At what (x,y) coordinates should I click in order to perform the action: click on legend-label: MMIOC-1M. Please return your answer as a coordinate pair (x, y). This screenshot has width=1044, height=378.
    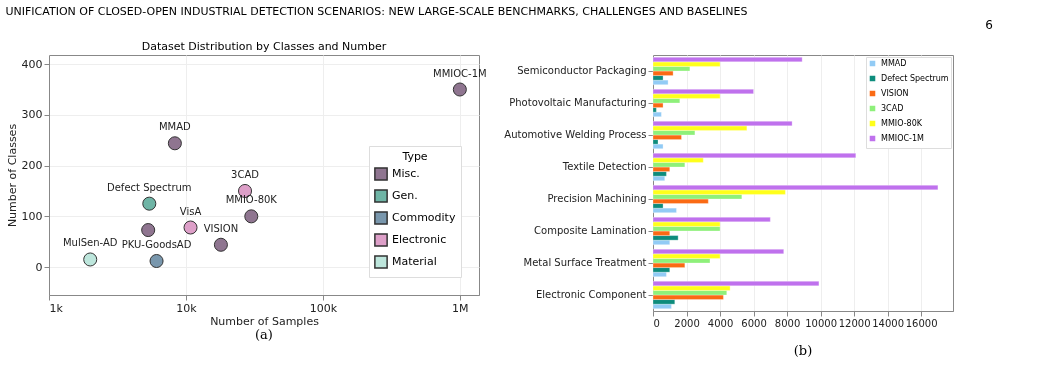
    Looking at the image, I should click on (903, 138).